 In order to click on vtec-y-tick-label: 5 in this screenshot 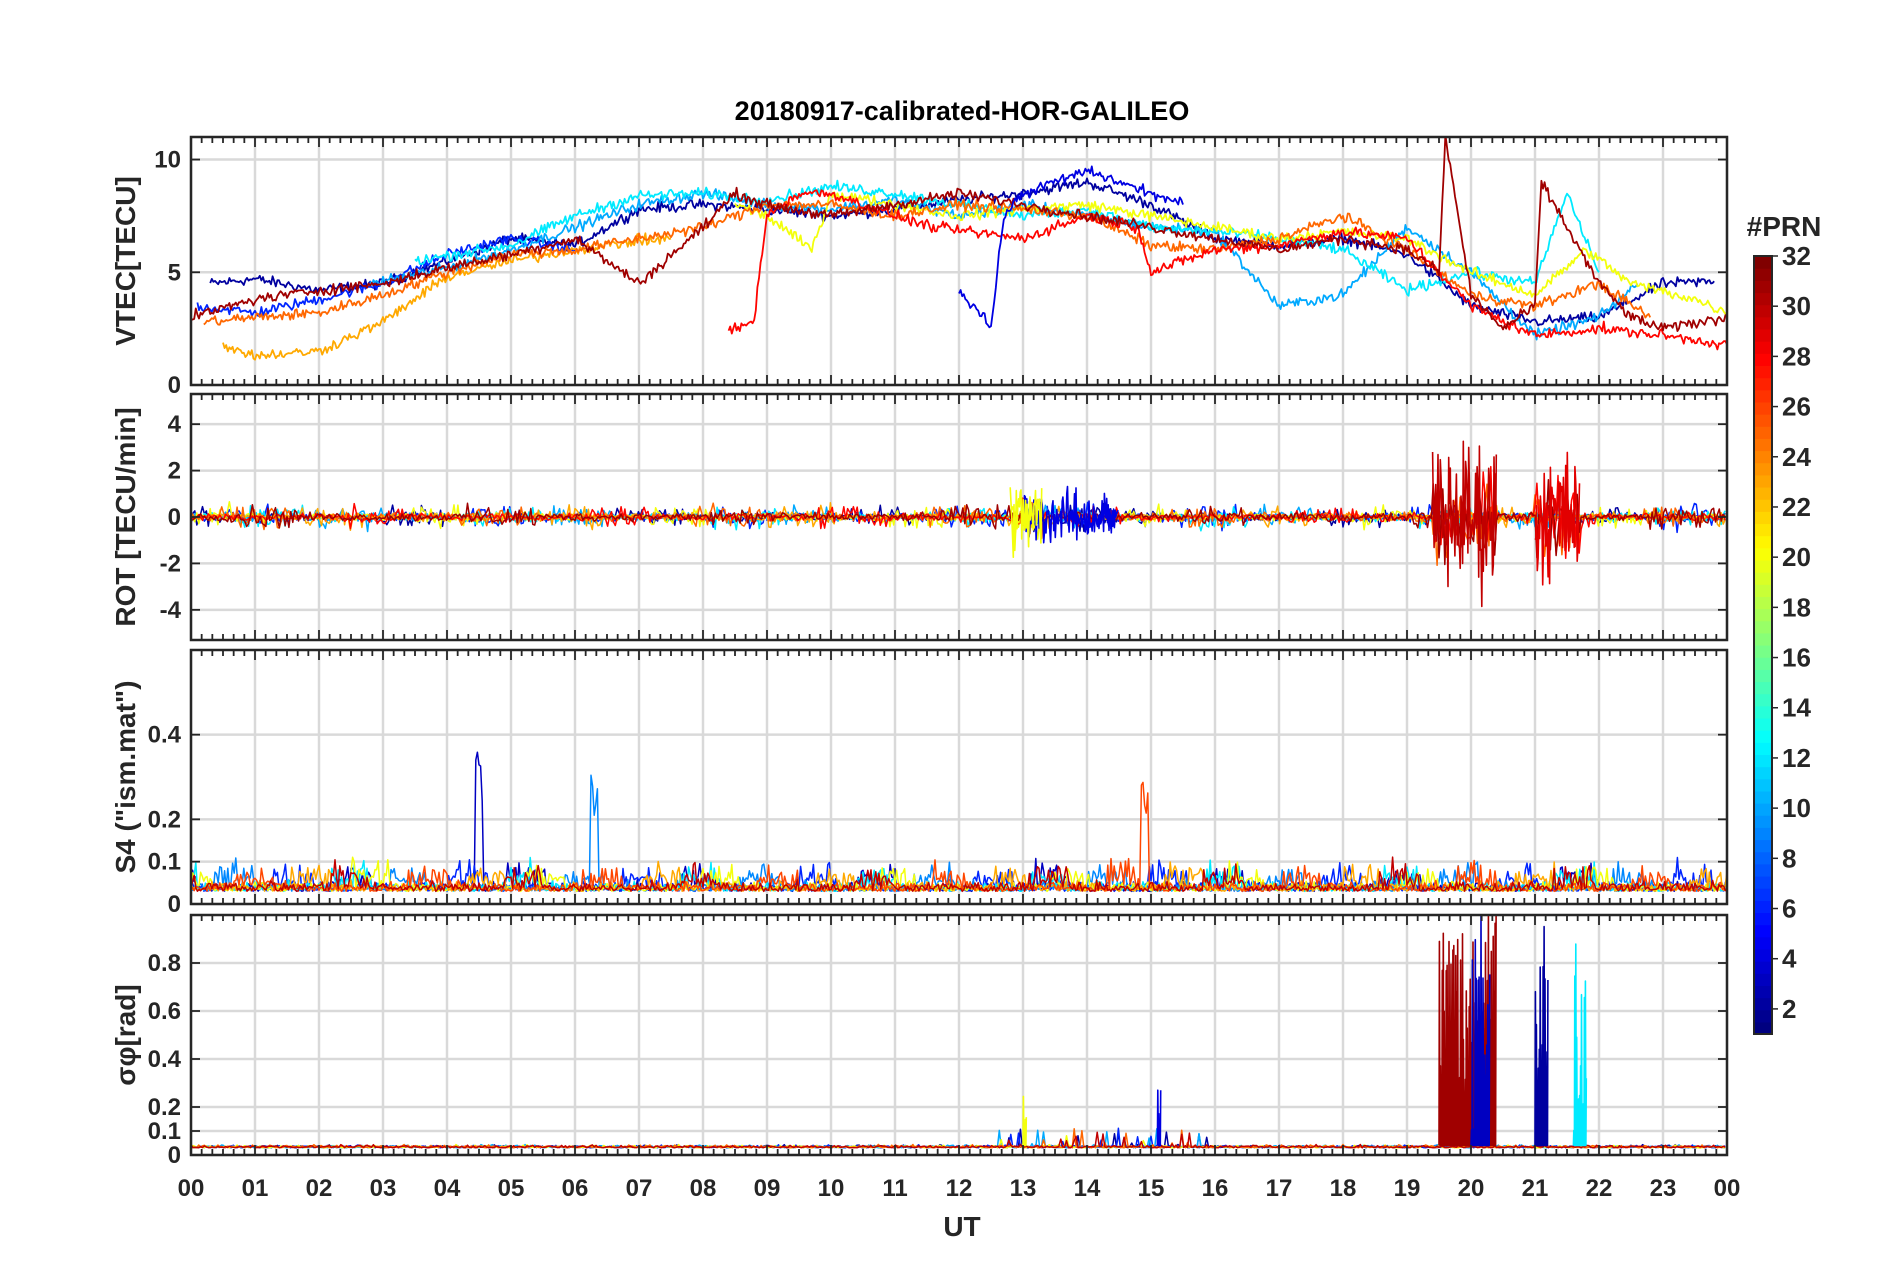, I will do `click(174, 272)`.